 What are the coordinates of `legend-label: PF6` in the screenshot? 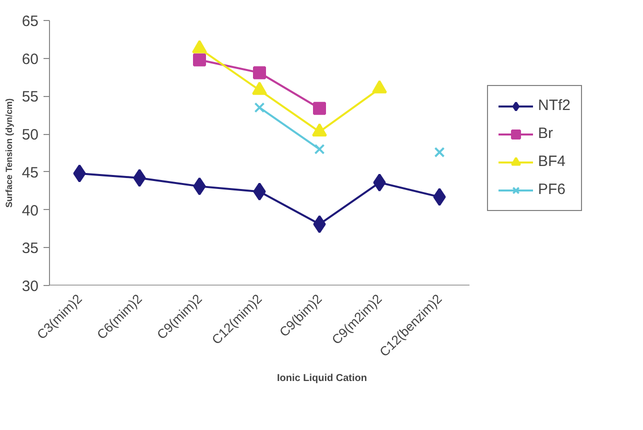 It's located at (552, 189).